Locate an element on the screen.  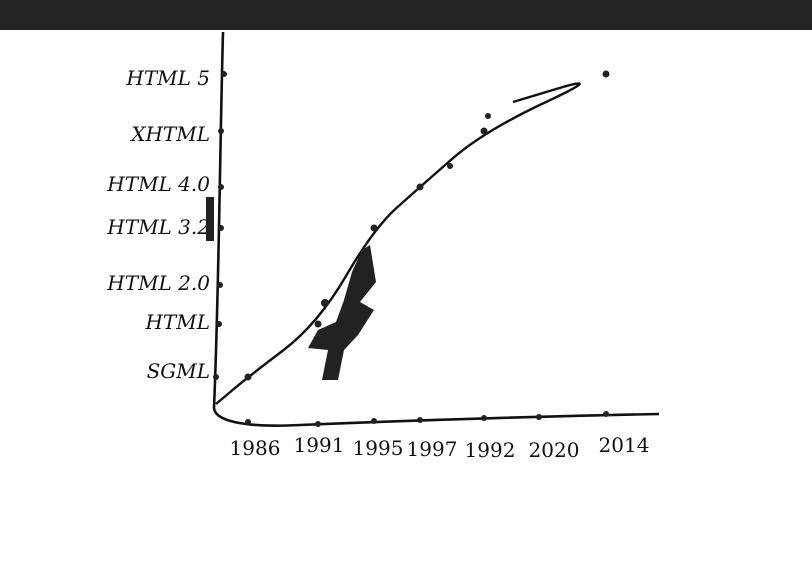
x-tick-label: 1991 is located at coordinates (319, 445).